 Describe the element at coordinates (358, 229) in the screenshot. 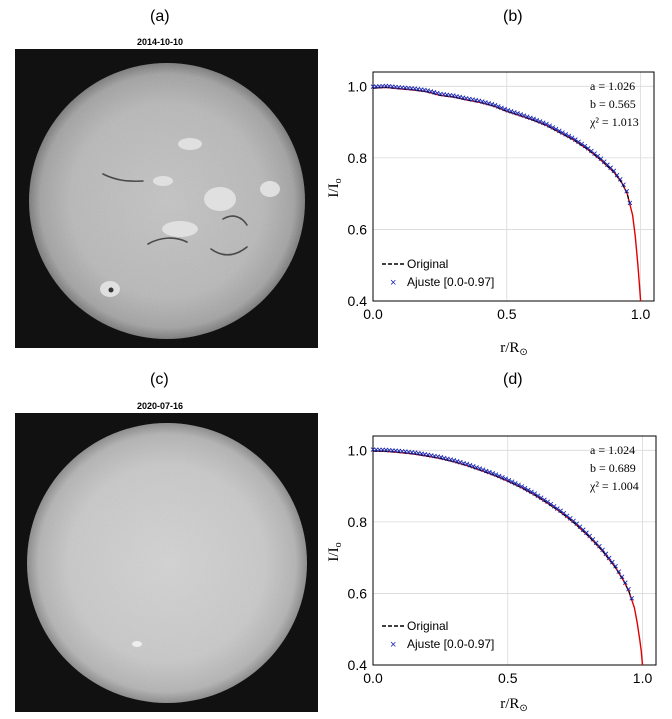

I see `chart-b-ytick: 0.6` at that location.